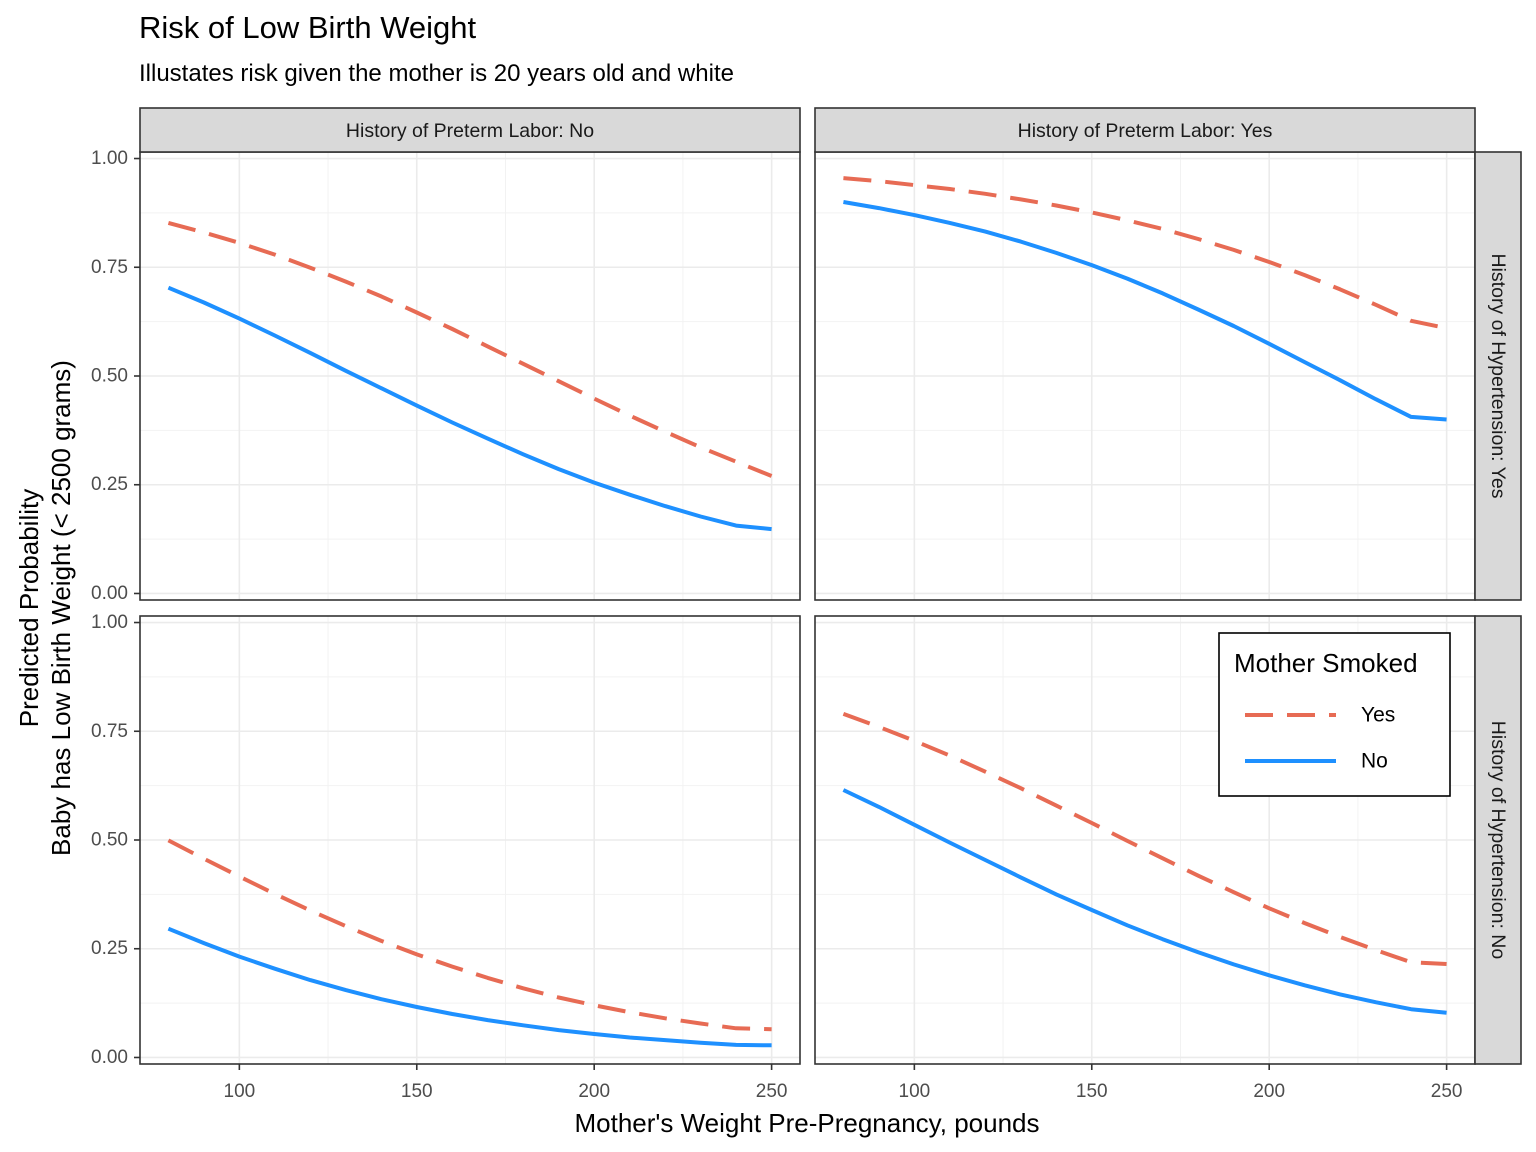 Image resolution: width=1536 pixels, height=1152 pixels. I want to click on x-axis-title: Mother's Weight Pre-Pregnancy, pounds, so click(806, 1123).